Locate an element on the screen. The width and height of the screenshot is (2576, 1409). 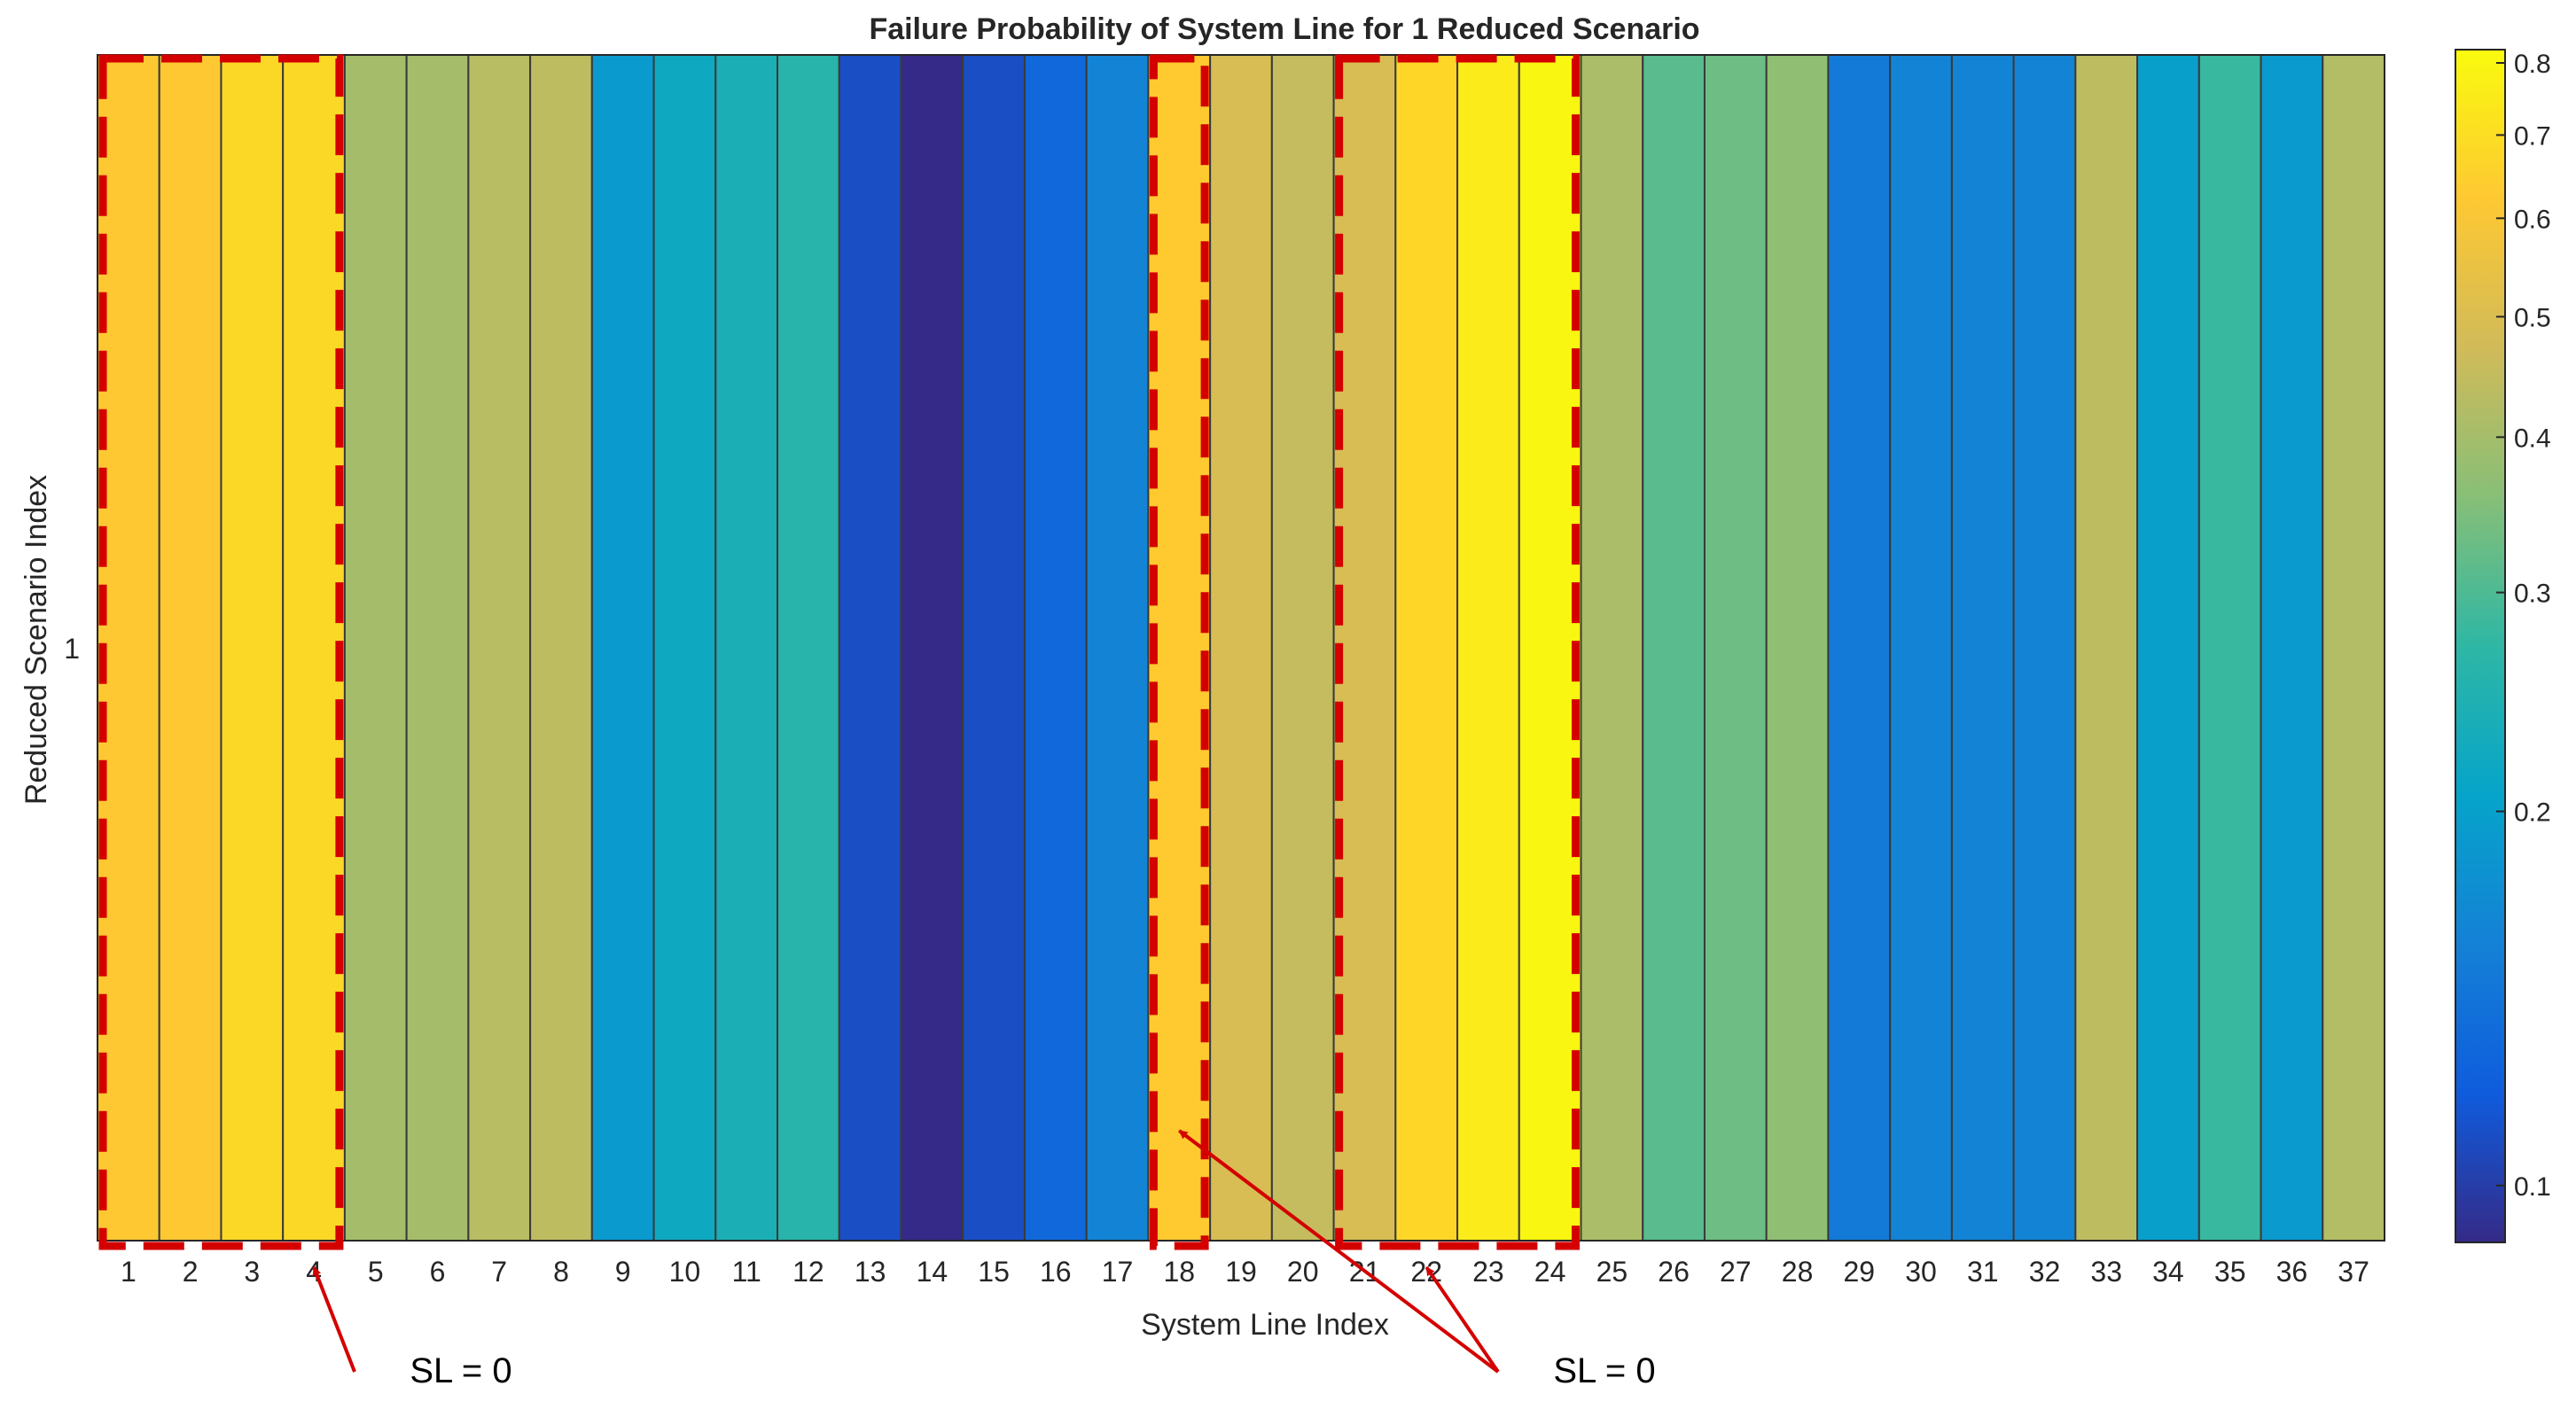
colorbar-tick-label: 0.4 is located at coordinates (2532, 438).